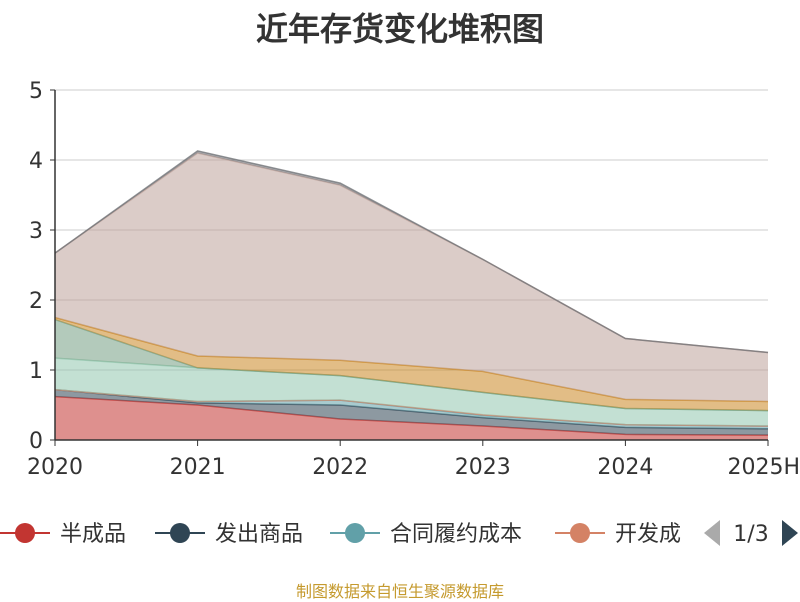 The height and width of the screenshot is (602, 800). Describe the element at coordinates (648, 534) in the screenshot. I see `legend-label: 开发成` at that location.